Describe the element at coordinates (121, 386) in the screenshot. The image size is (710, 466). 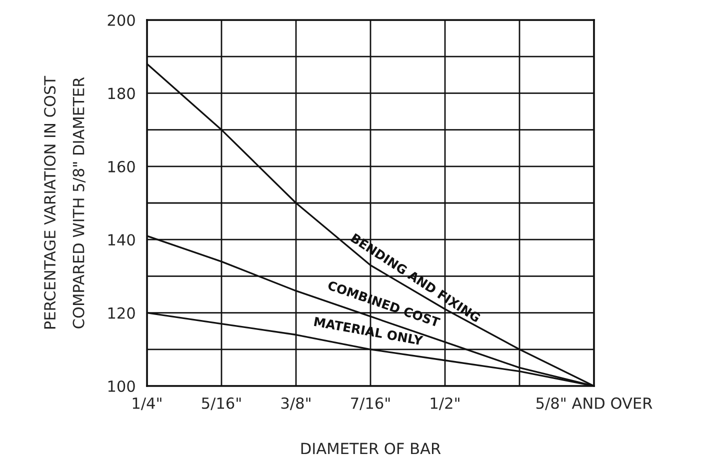
I see `y-tick-label: 100` at that location.